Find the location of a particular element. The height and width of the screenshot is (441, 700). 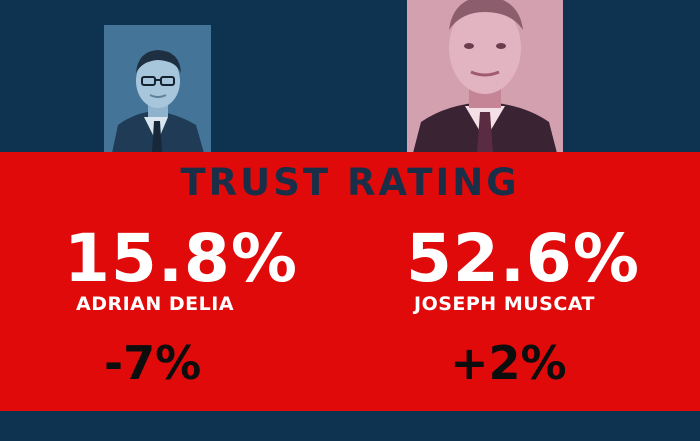

joseph-muscat-name: JOSEPH MUSCAT is located at coordinates (504, 304).